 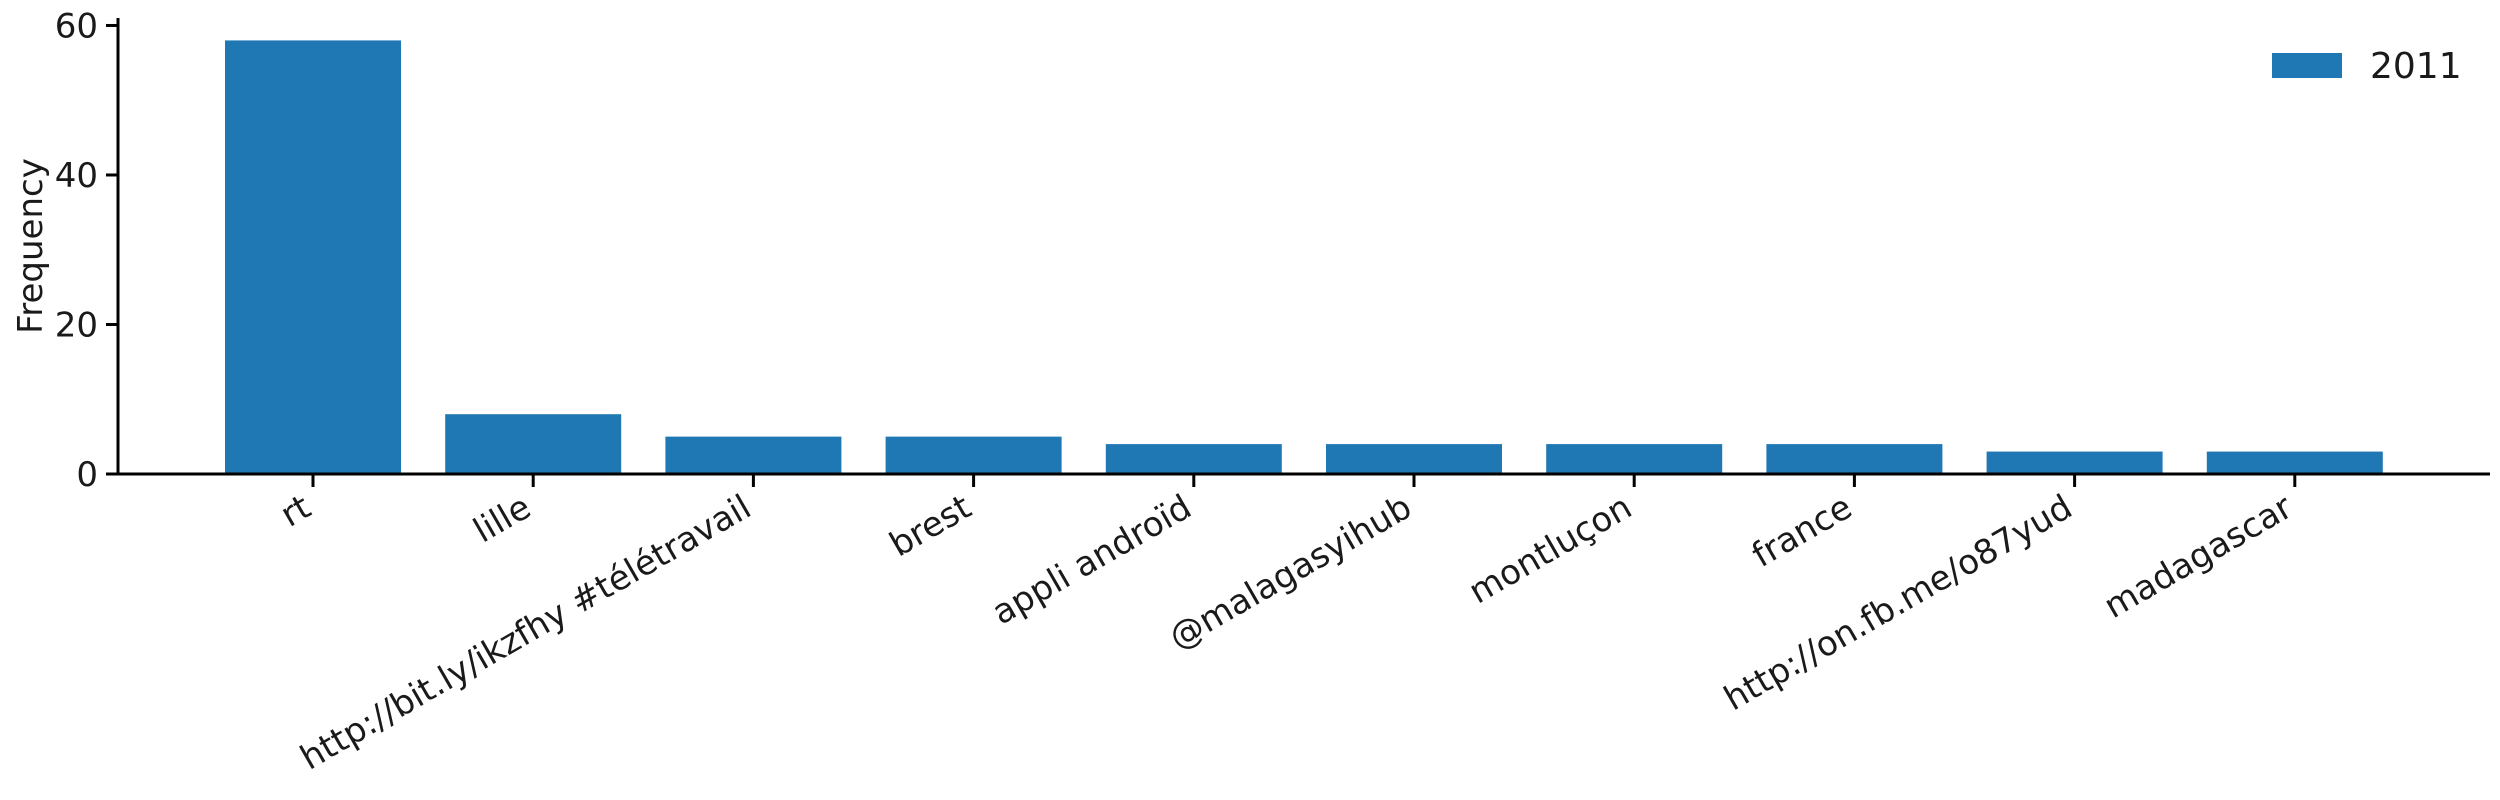 I want to click on x-tick-label: montluçon, so click(x=1550, y=549).